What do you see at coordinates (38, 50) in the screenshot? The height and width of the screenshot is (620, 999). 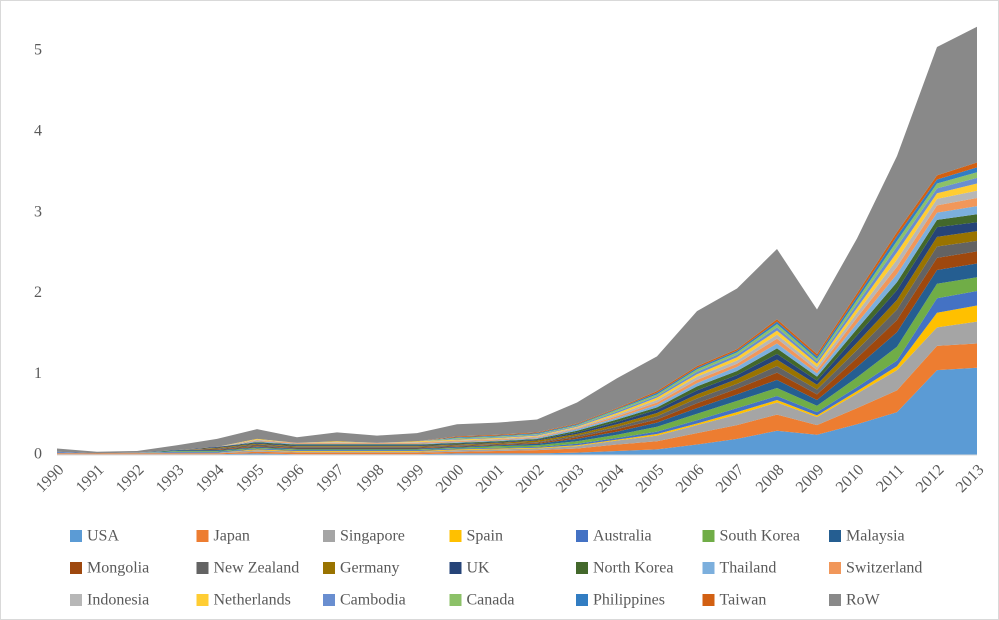 I see `y-tick-label: 5` at bounding box center [38, 50].